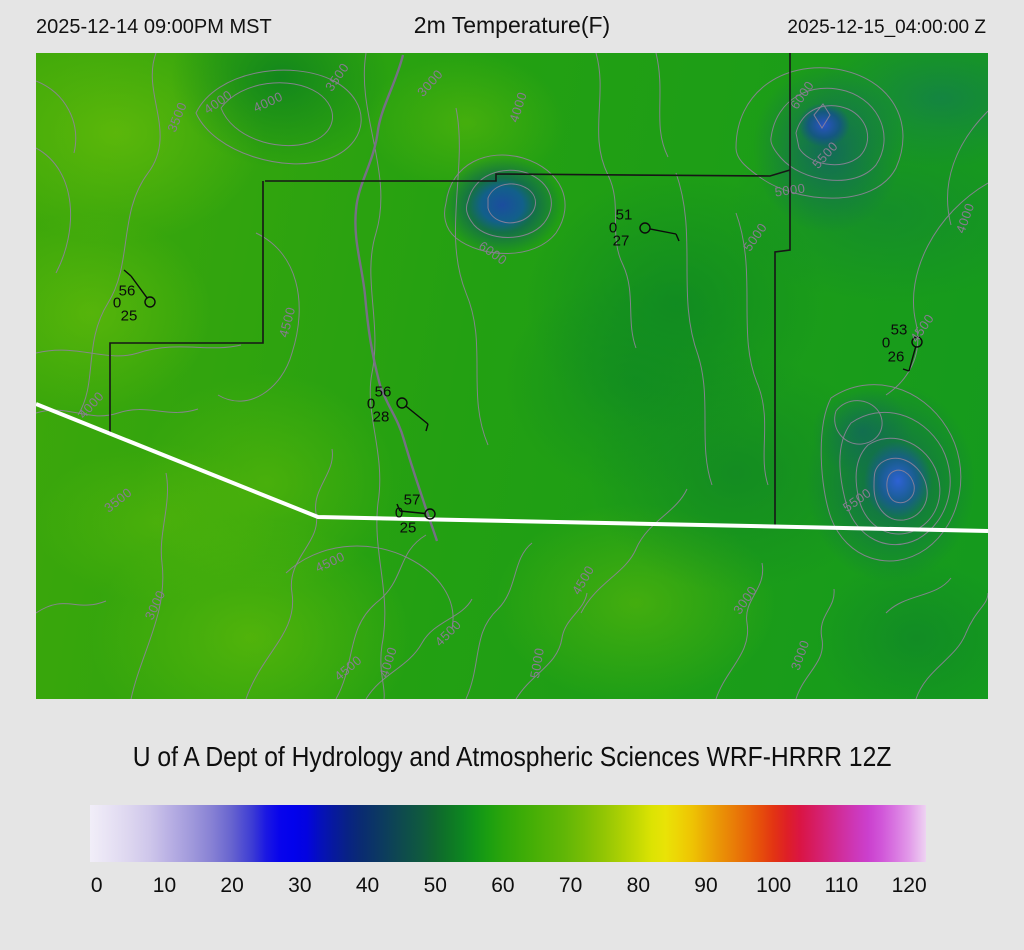 This screenshot has width=1024, height=950. Describe the element at coordinates (367, 885) in the screenshot. I see `colorbar-tick-label: 40` at that location.